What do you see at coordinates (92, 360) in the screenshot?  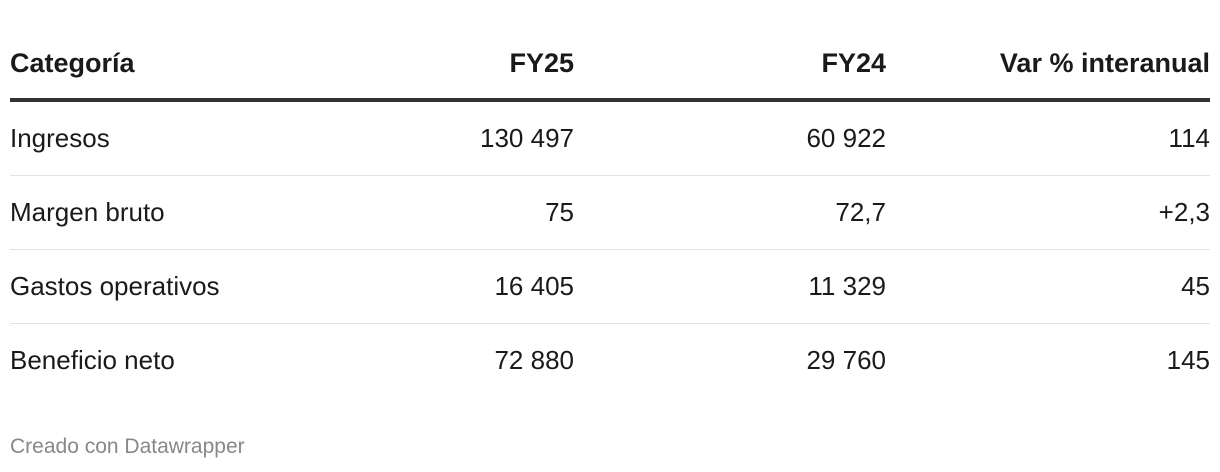 I see `table-cell: Beneficio neto` at bounding box center [92, 360].